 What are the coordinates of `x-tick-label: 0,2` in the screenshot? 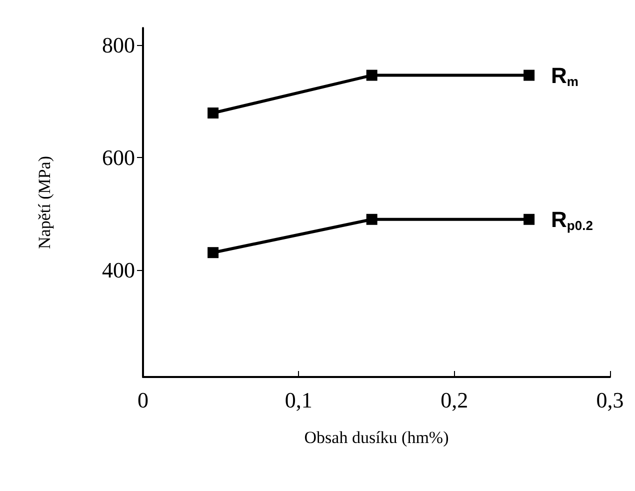 It's located at (454, 400).